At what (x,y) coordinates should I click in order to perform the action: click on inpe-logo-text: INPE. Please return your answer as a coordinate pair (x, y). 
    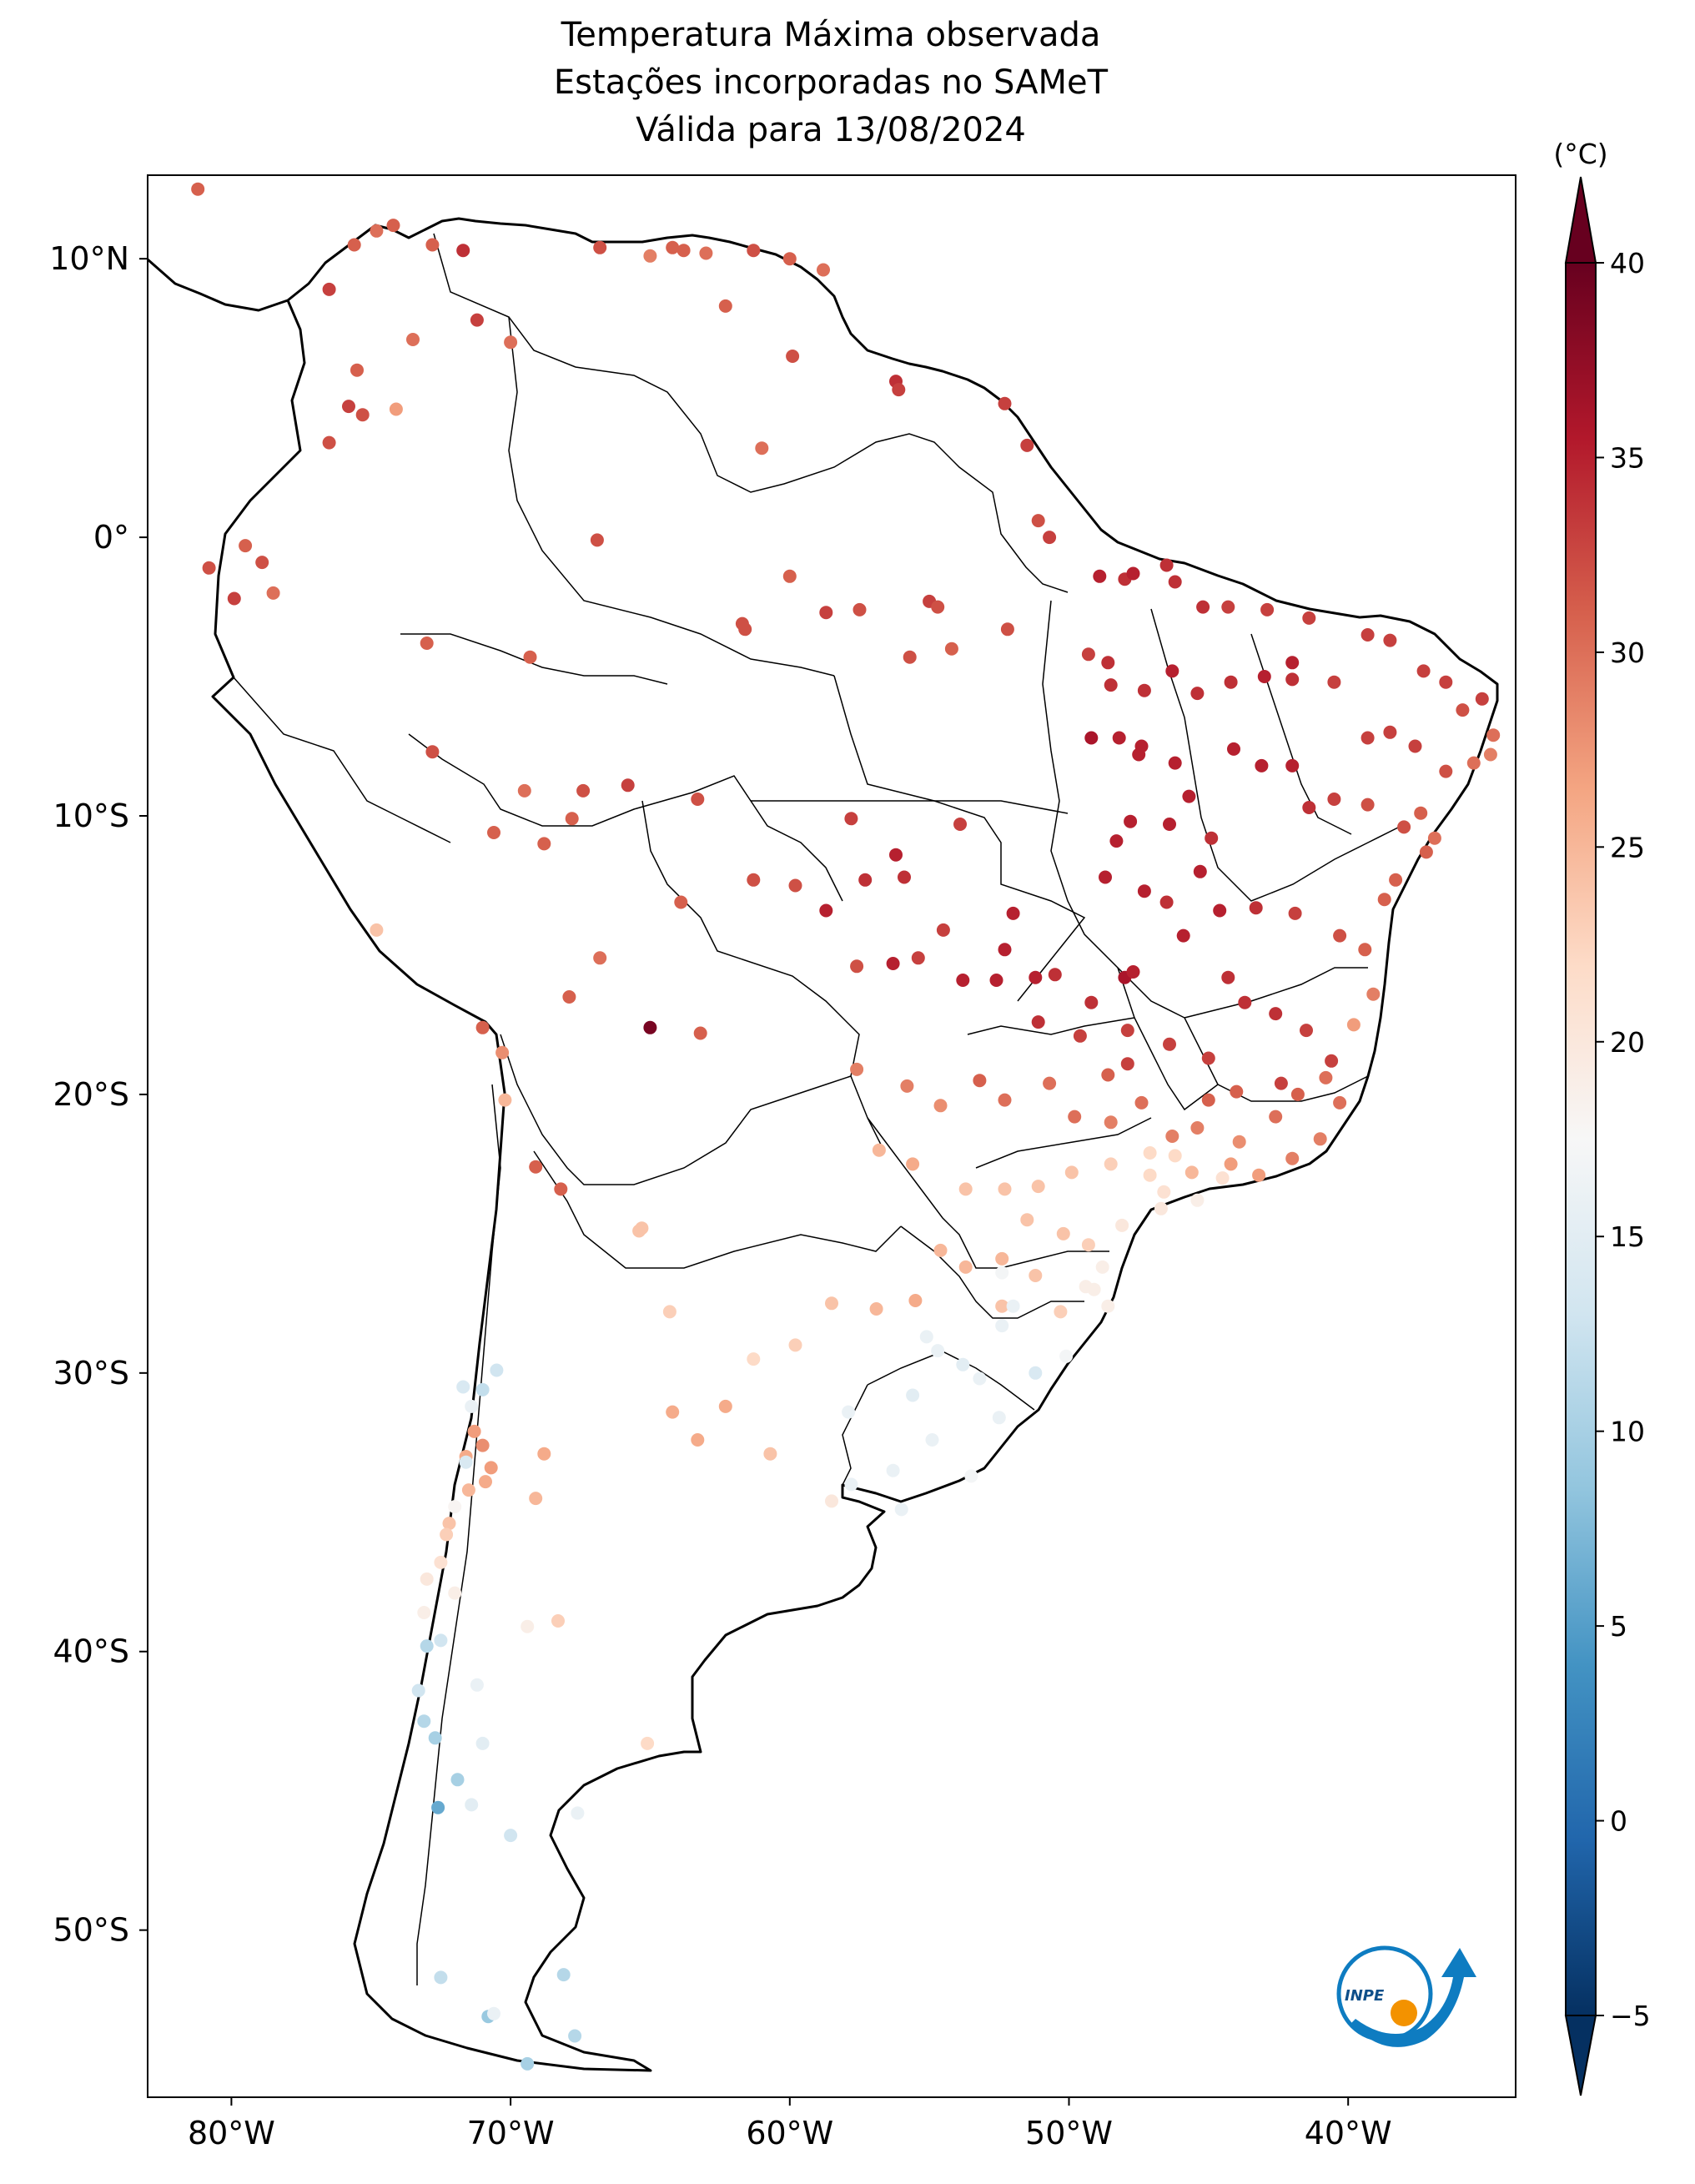
    Looking at the image, I should click on (1365, 1996).